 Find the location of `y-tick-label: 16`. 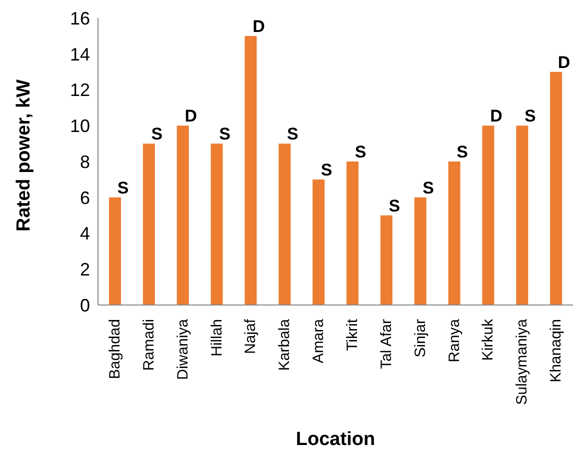

y-tick-label: 16 is located at coordinates (80, 18).